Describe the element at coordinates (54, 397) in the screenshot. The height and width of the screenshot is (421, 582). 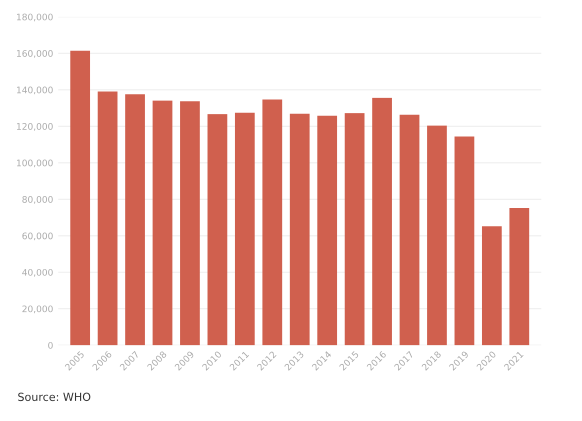
I see `source-note: Source: WHO` at that location.